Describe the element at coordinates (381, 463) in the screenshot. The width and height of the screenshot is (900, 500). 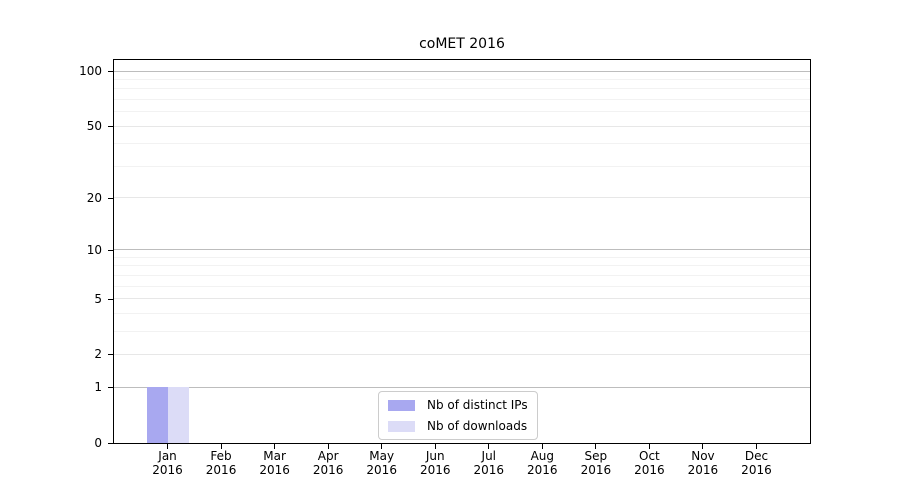
I see `x-tick-label: May 2016` at that location.